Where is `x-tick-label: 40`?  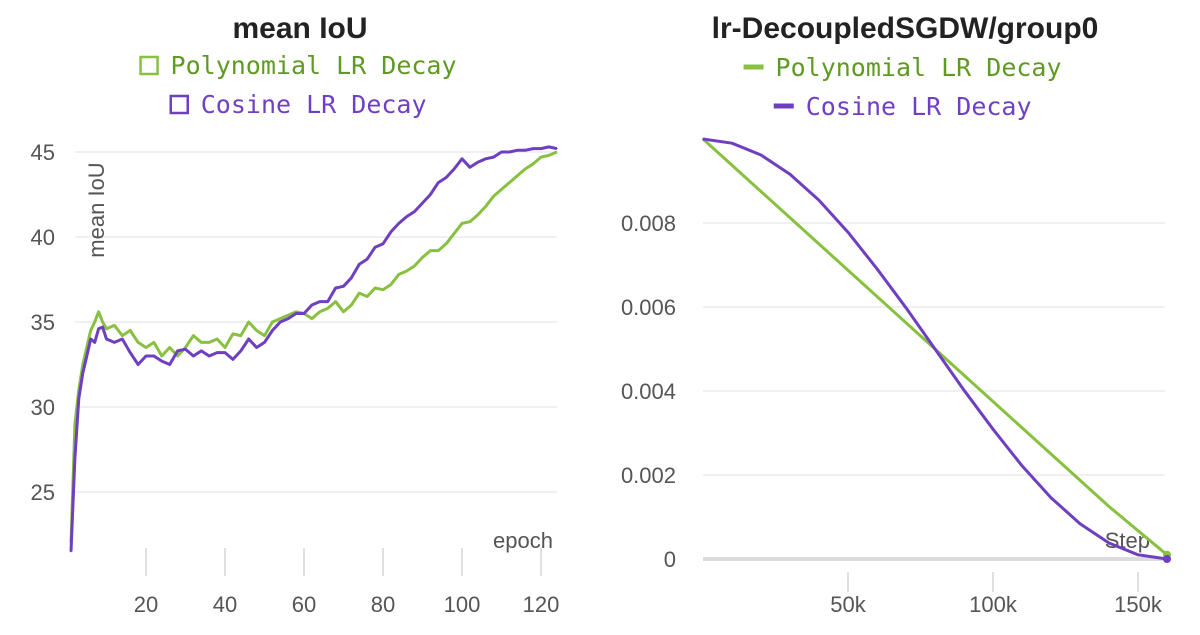
x-tick-label: 40 is located at coordinates (225, 604).